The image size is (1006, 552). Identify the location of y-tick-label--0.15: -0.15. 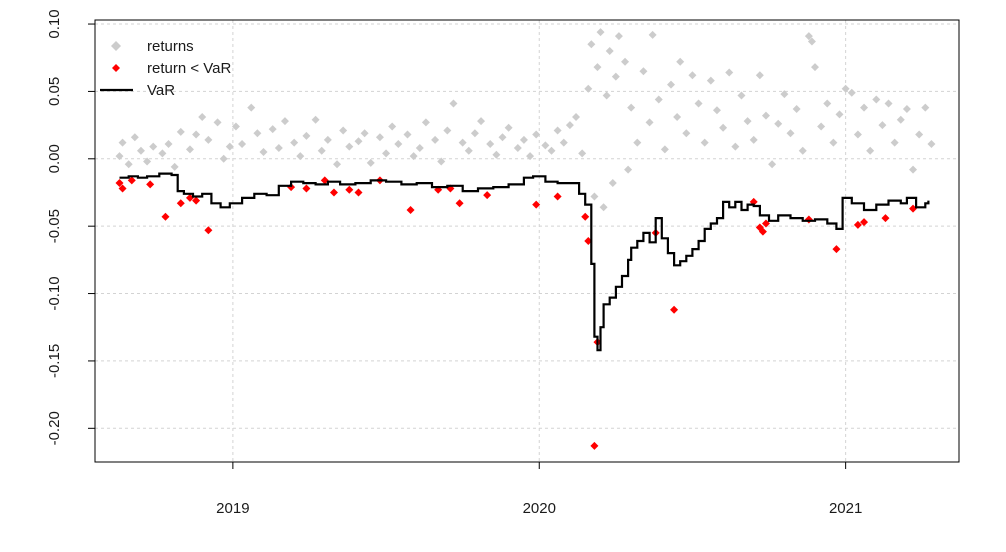
(54, 361).